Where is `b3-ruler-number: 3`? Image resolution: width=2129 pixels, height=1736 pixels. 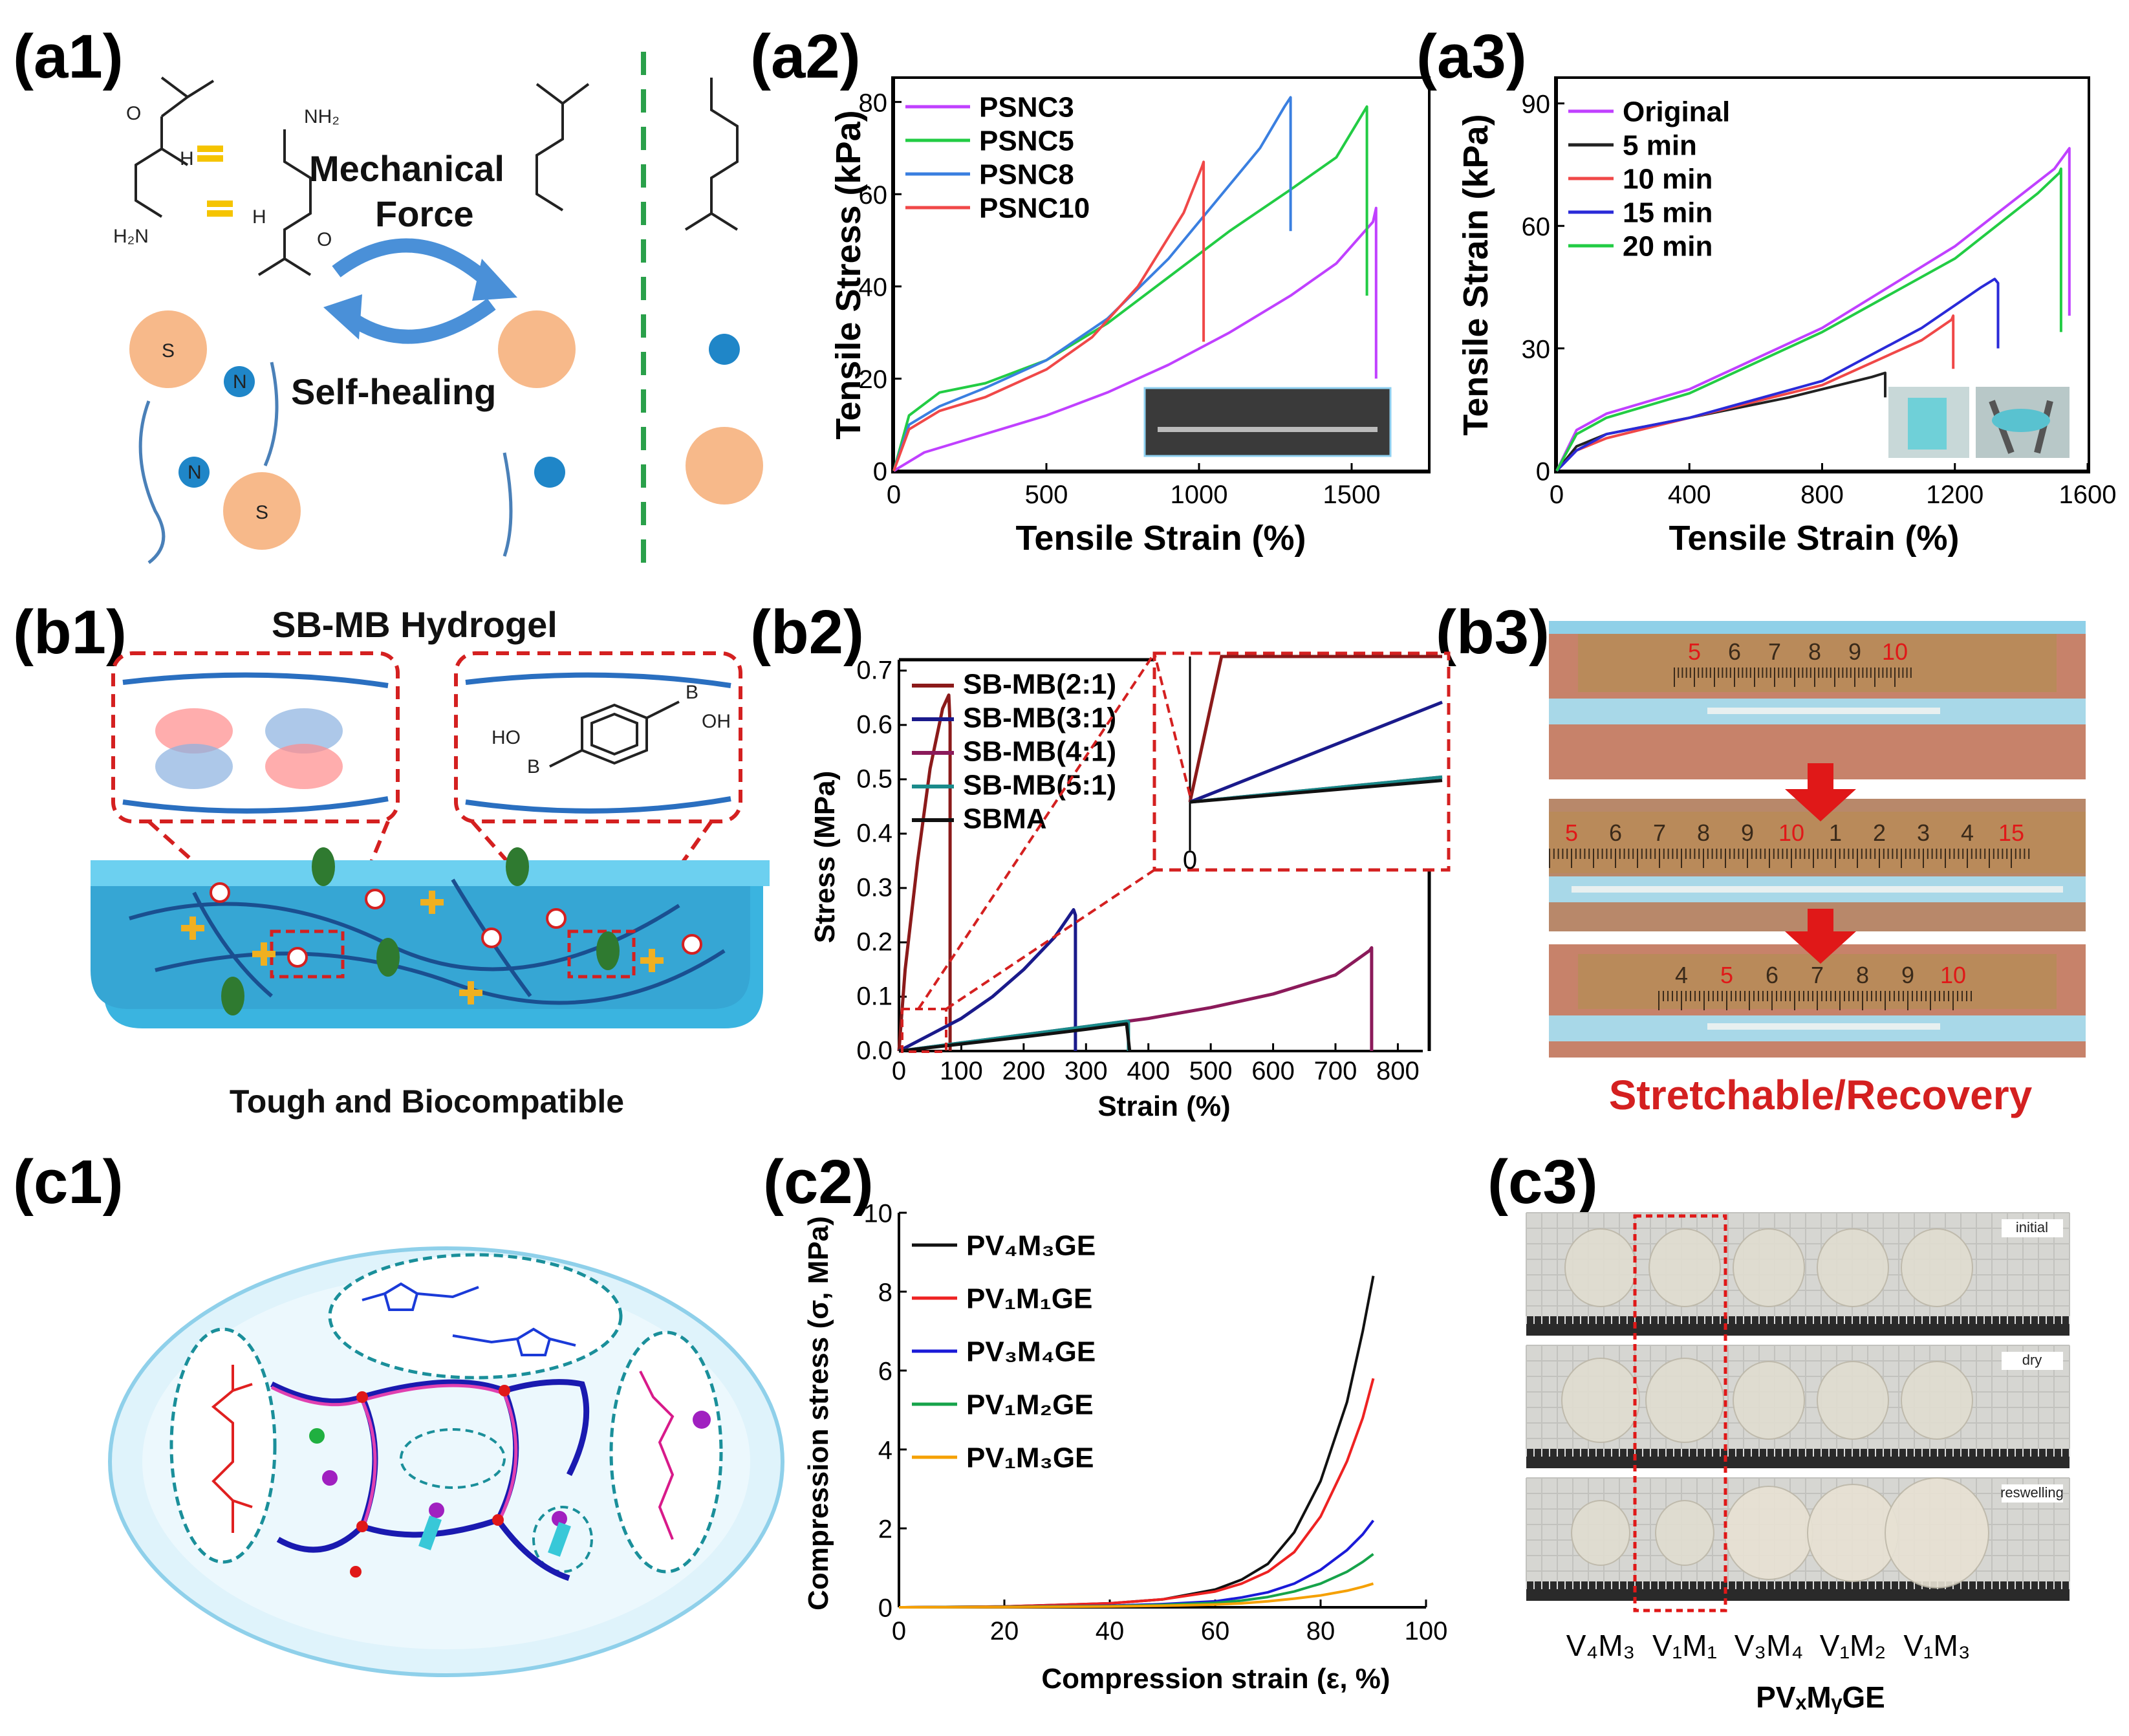
b3-ruler-number: 3 is located at coordinates (1923, 832).